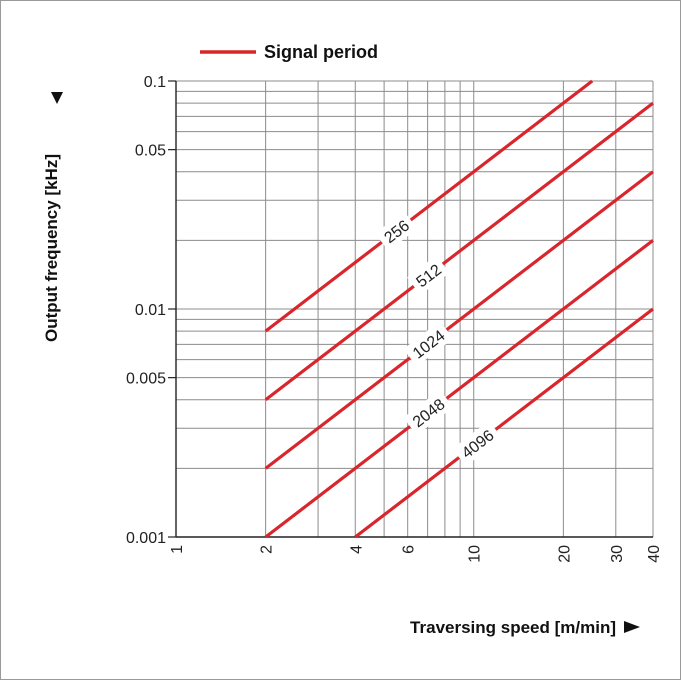 The height and width of the screenshot is (680, 681). I want to click on y-tick-label: 0.001, so click(146, 538).